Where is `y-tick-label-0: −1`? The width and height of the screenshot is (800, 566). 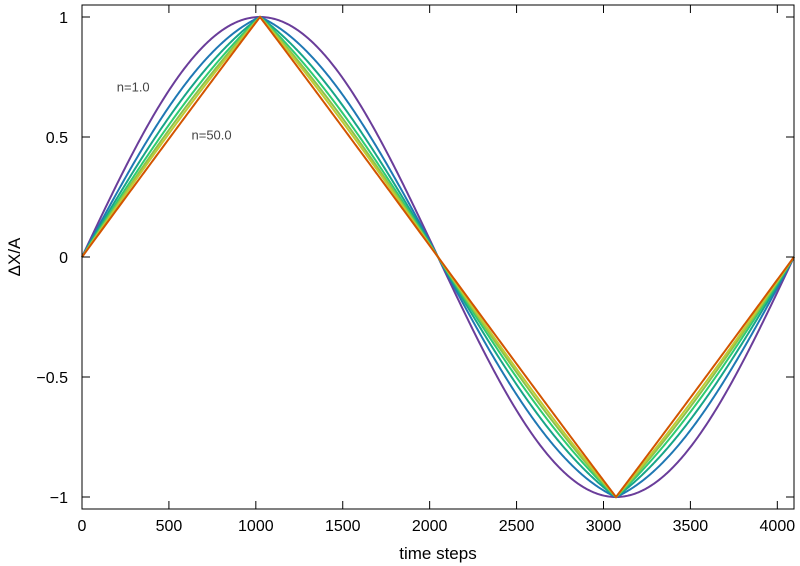
y-tick-label-0: −1 is located at coordinates (59, 498).